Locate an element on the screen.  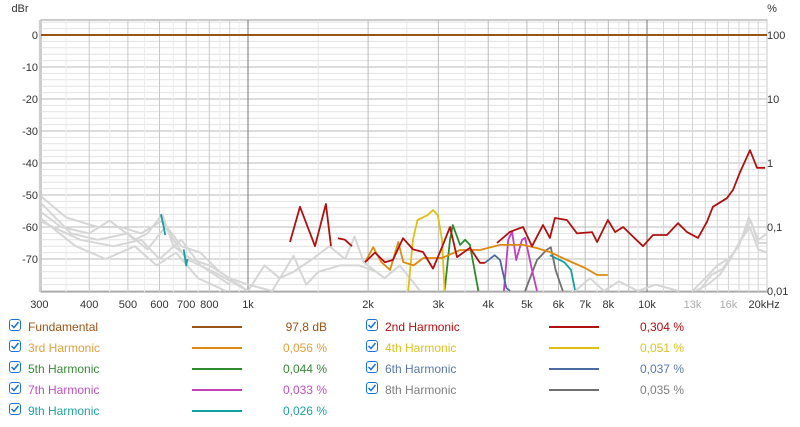
legend-label: 5th Harmonic is located at coordinates (64, 369).